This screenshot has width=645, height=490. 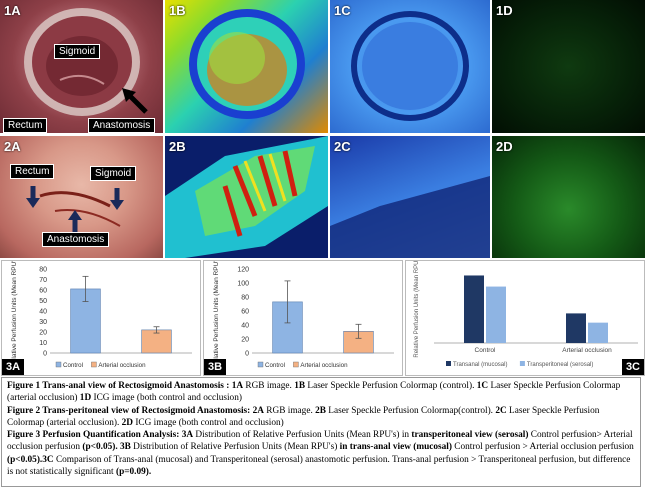 I want to click on caption-f3-ref-3a: 3A, so click(x=187, y=435).